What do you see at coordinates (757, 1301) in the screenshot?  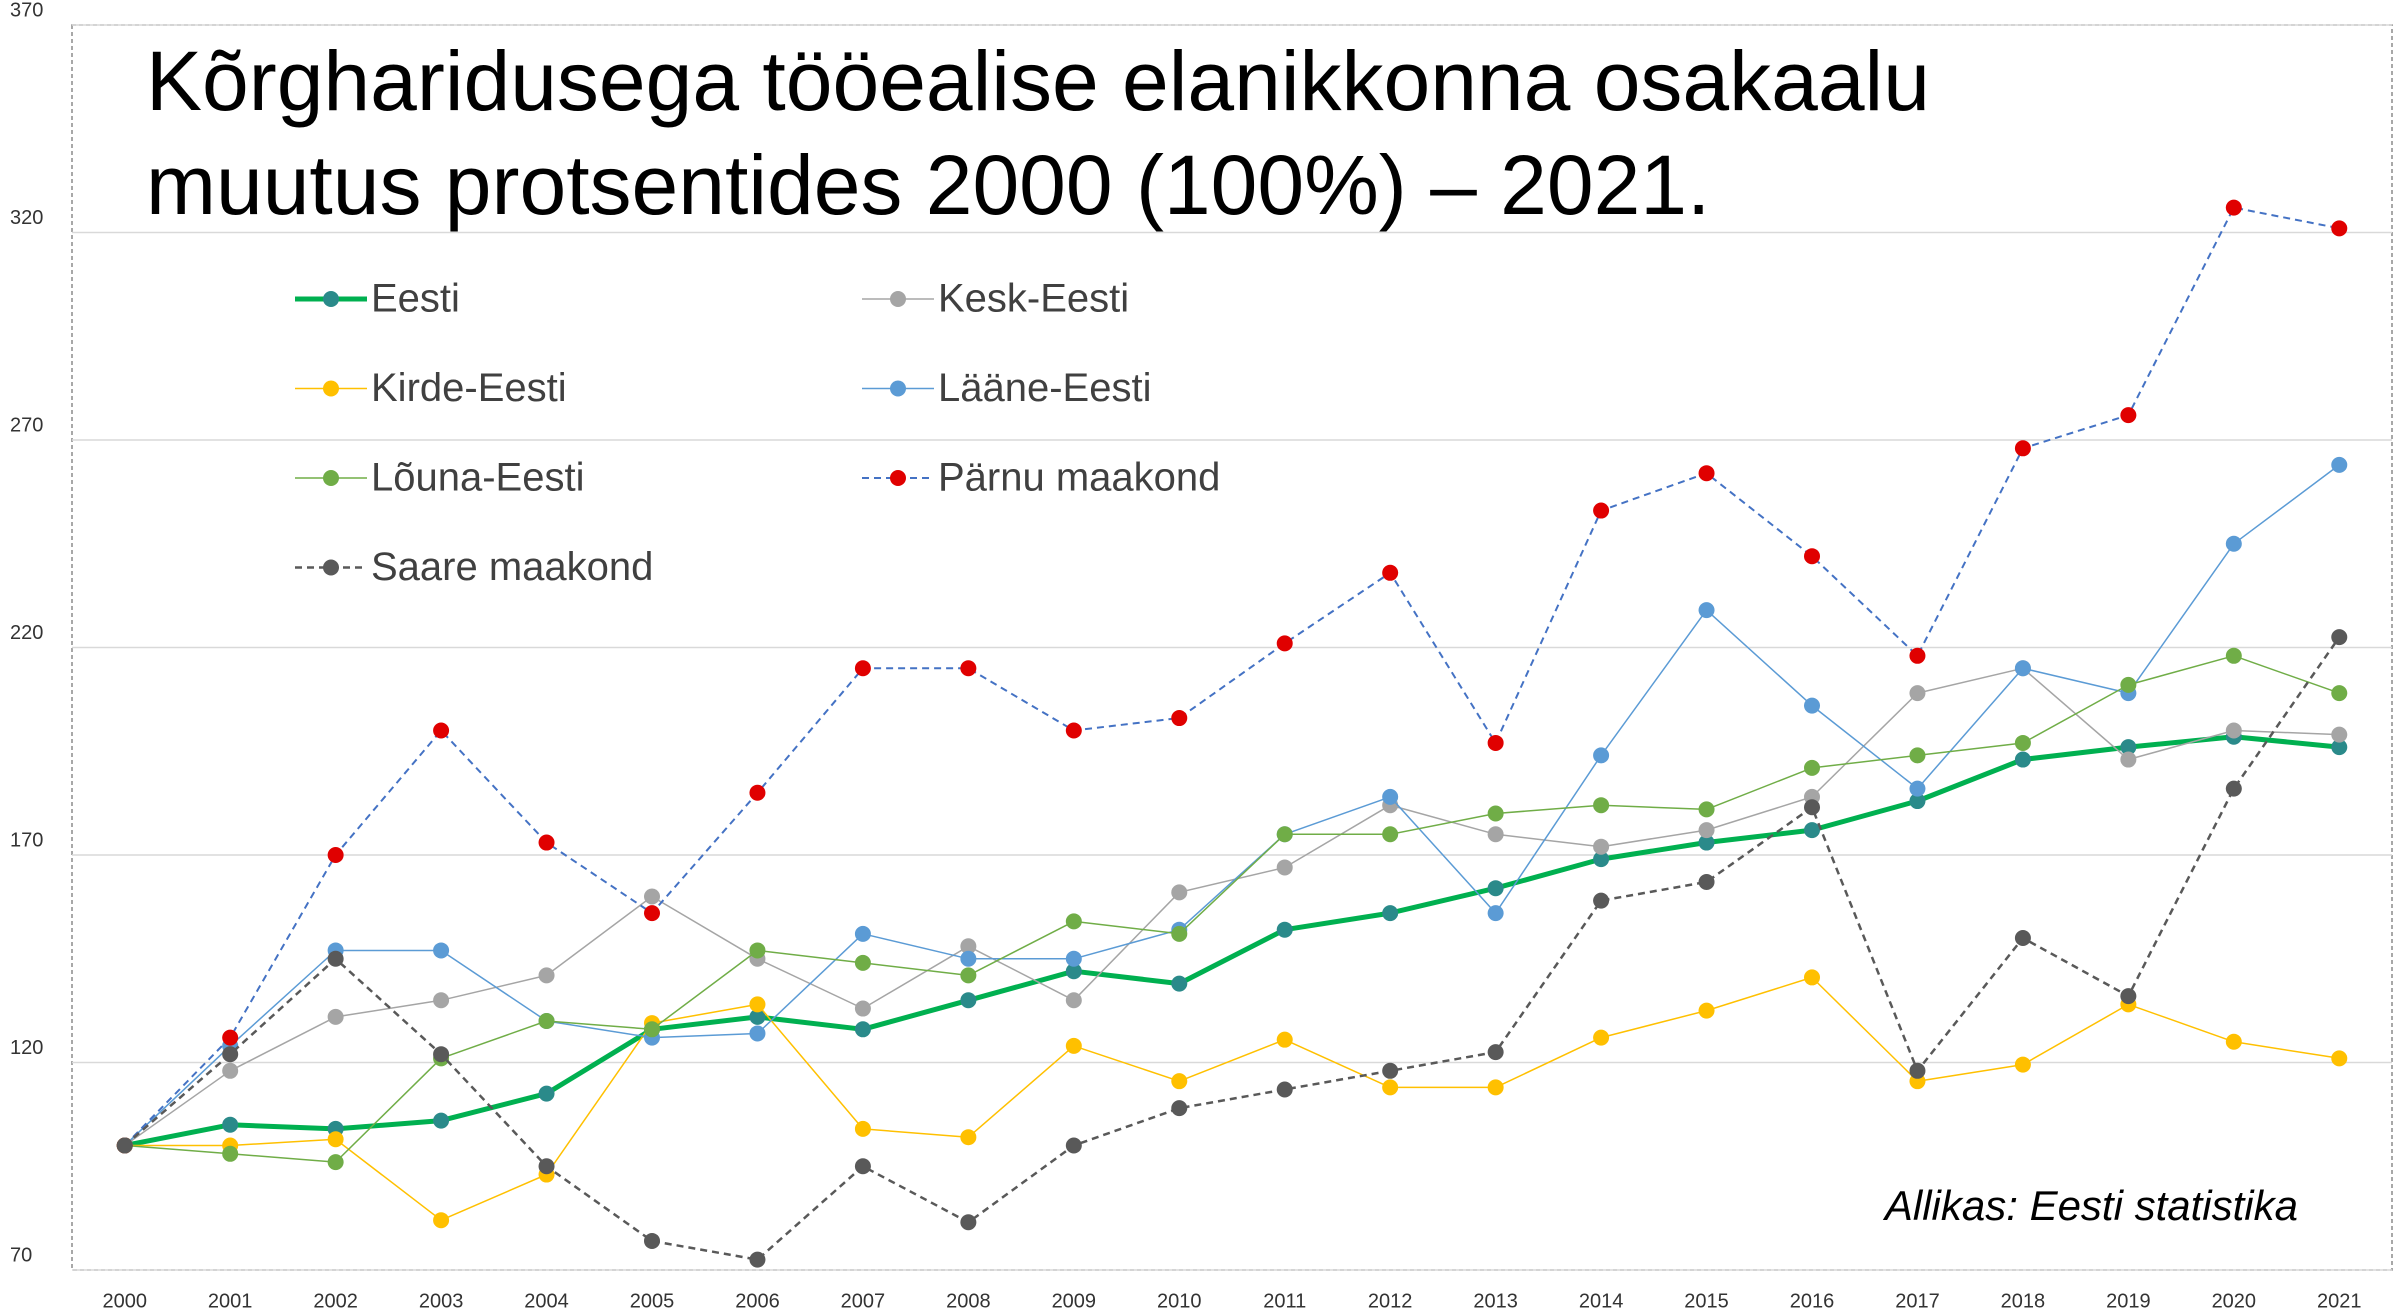 I see `x-tick-label: 2006` at bounding box center [757, 1301].